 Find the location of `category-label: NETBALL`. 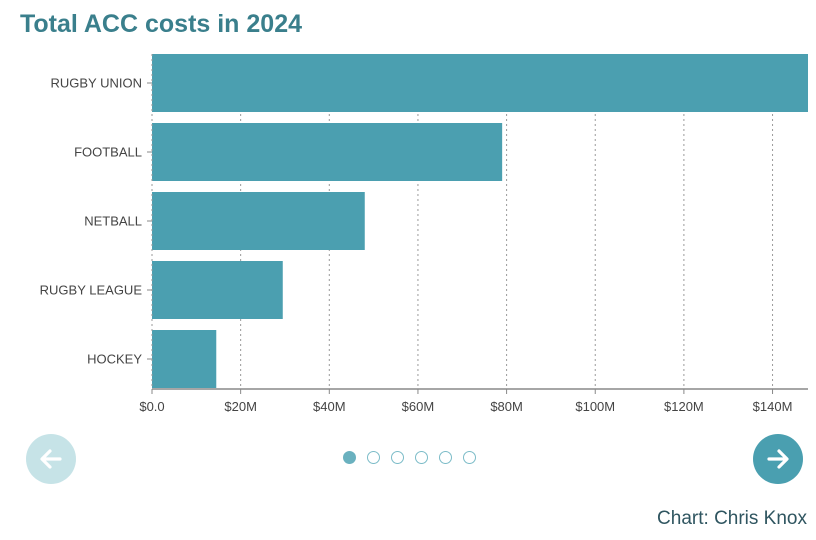

category-label: NETBALL is located at coordinates (113, 221).